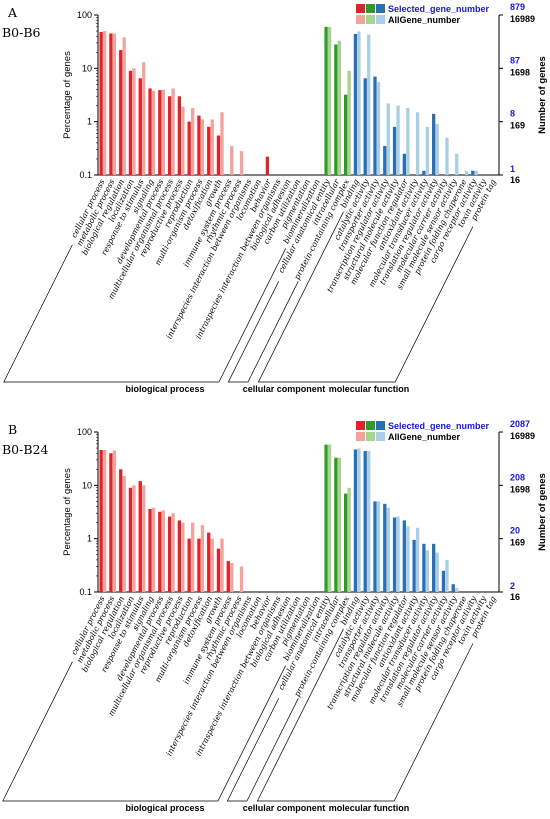 The width and height of the screenshot is (550, 819). I want to click on group-label-biological-process: biological process, so click(164, 808).